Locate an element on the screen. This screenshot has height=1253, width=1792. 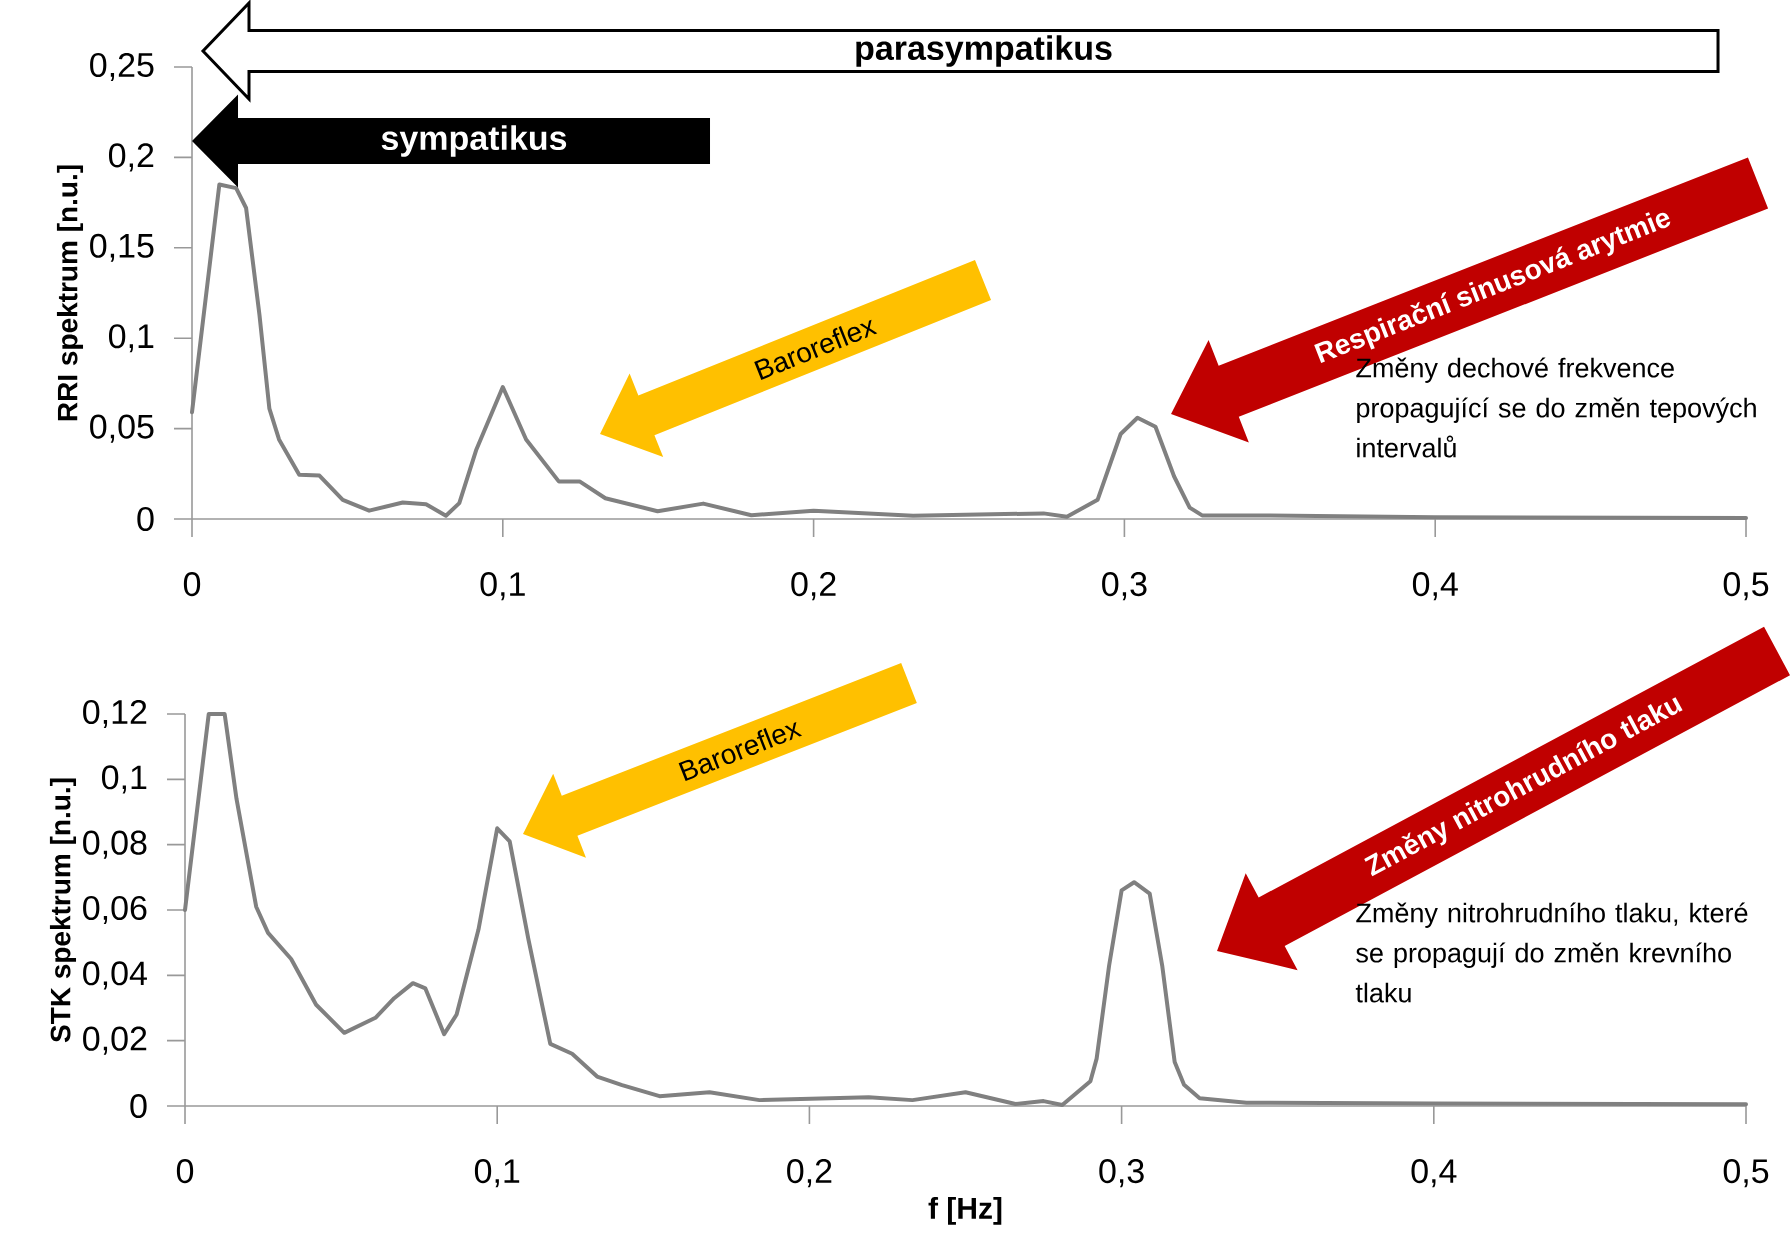
y-tick-label: 0,05 is located at coordinates (122, 428).